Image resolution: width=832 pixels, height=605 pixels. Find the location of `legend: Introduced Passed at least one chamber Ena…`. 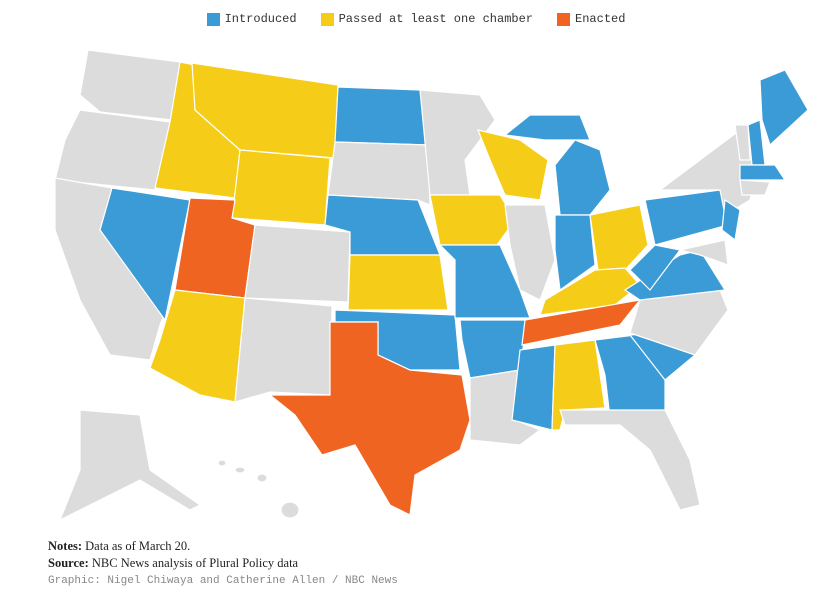

legend: Introduced Passed at least one chamber Ena… is located at coordinates (416, 19).